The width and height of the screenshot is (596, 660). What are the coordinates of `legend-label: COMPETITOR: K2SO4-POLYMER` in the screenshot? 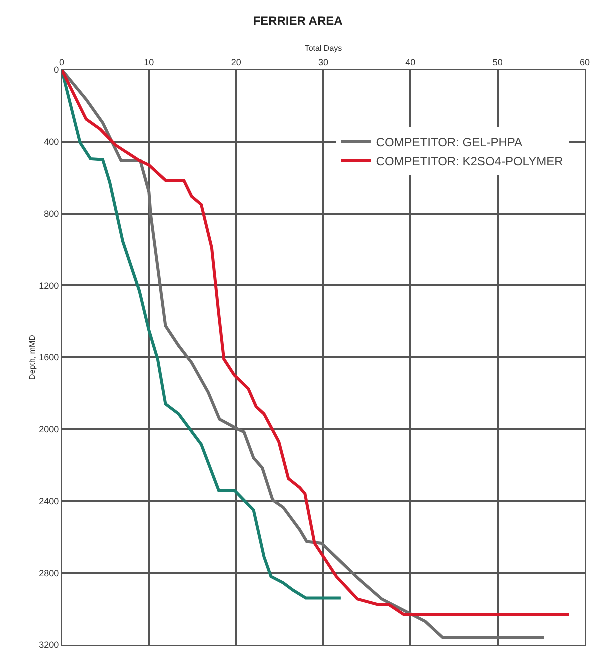 It's located at (470, 161).